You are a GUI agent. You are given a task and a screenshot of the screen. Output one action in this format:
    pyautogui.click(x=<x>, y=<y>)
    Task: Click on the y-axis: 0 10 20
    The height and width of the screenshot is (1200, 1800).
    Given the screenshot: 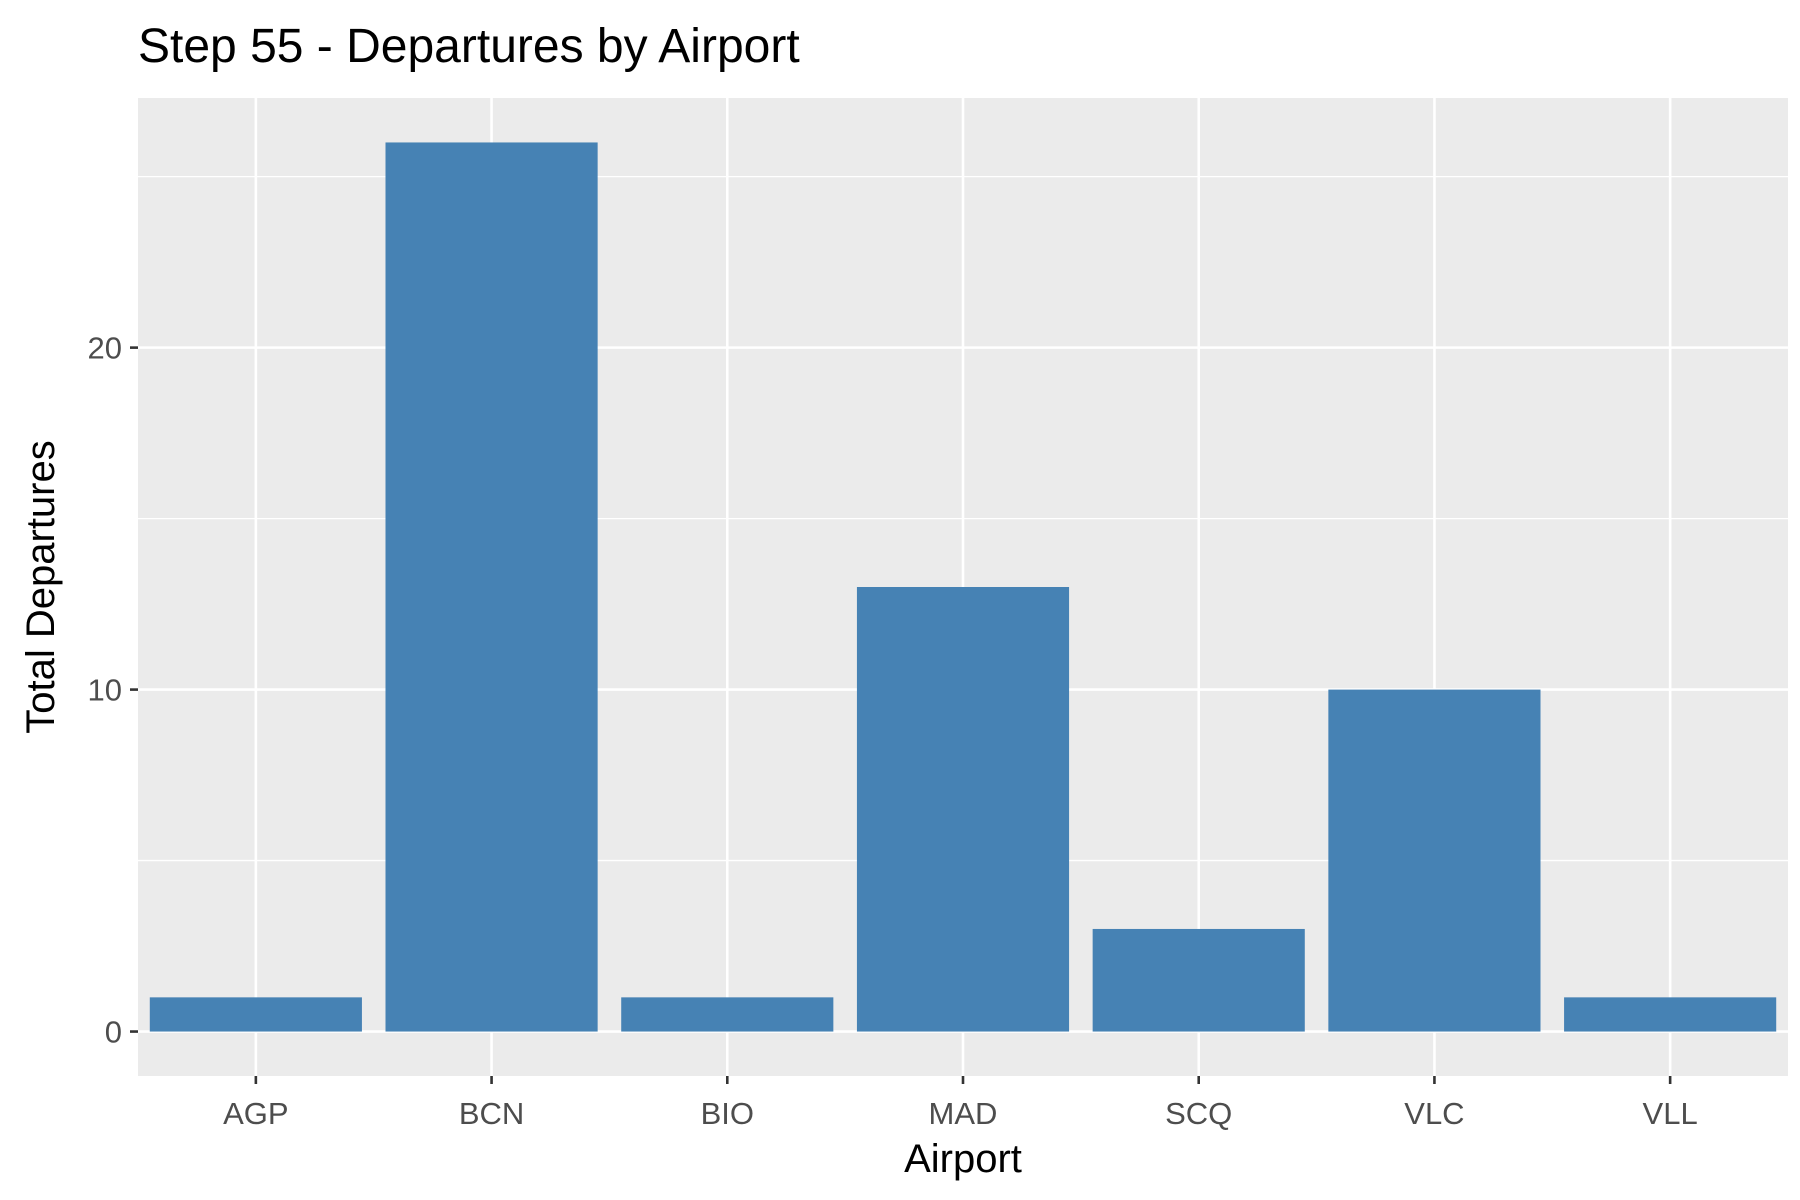 What is the action you would take?
    pyautogui.click(x=113, y=690)
    